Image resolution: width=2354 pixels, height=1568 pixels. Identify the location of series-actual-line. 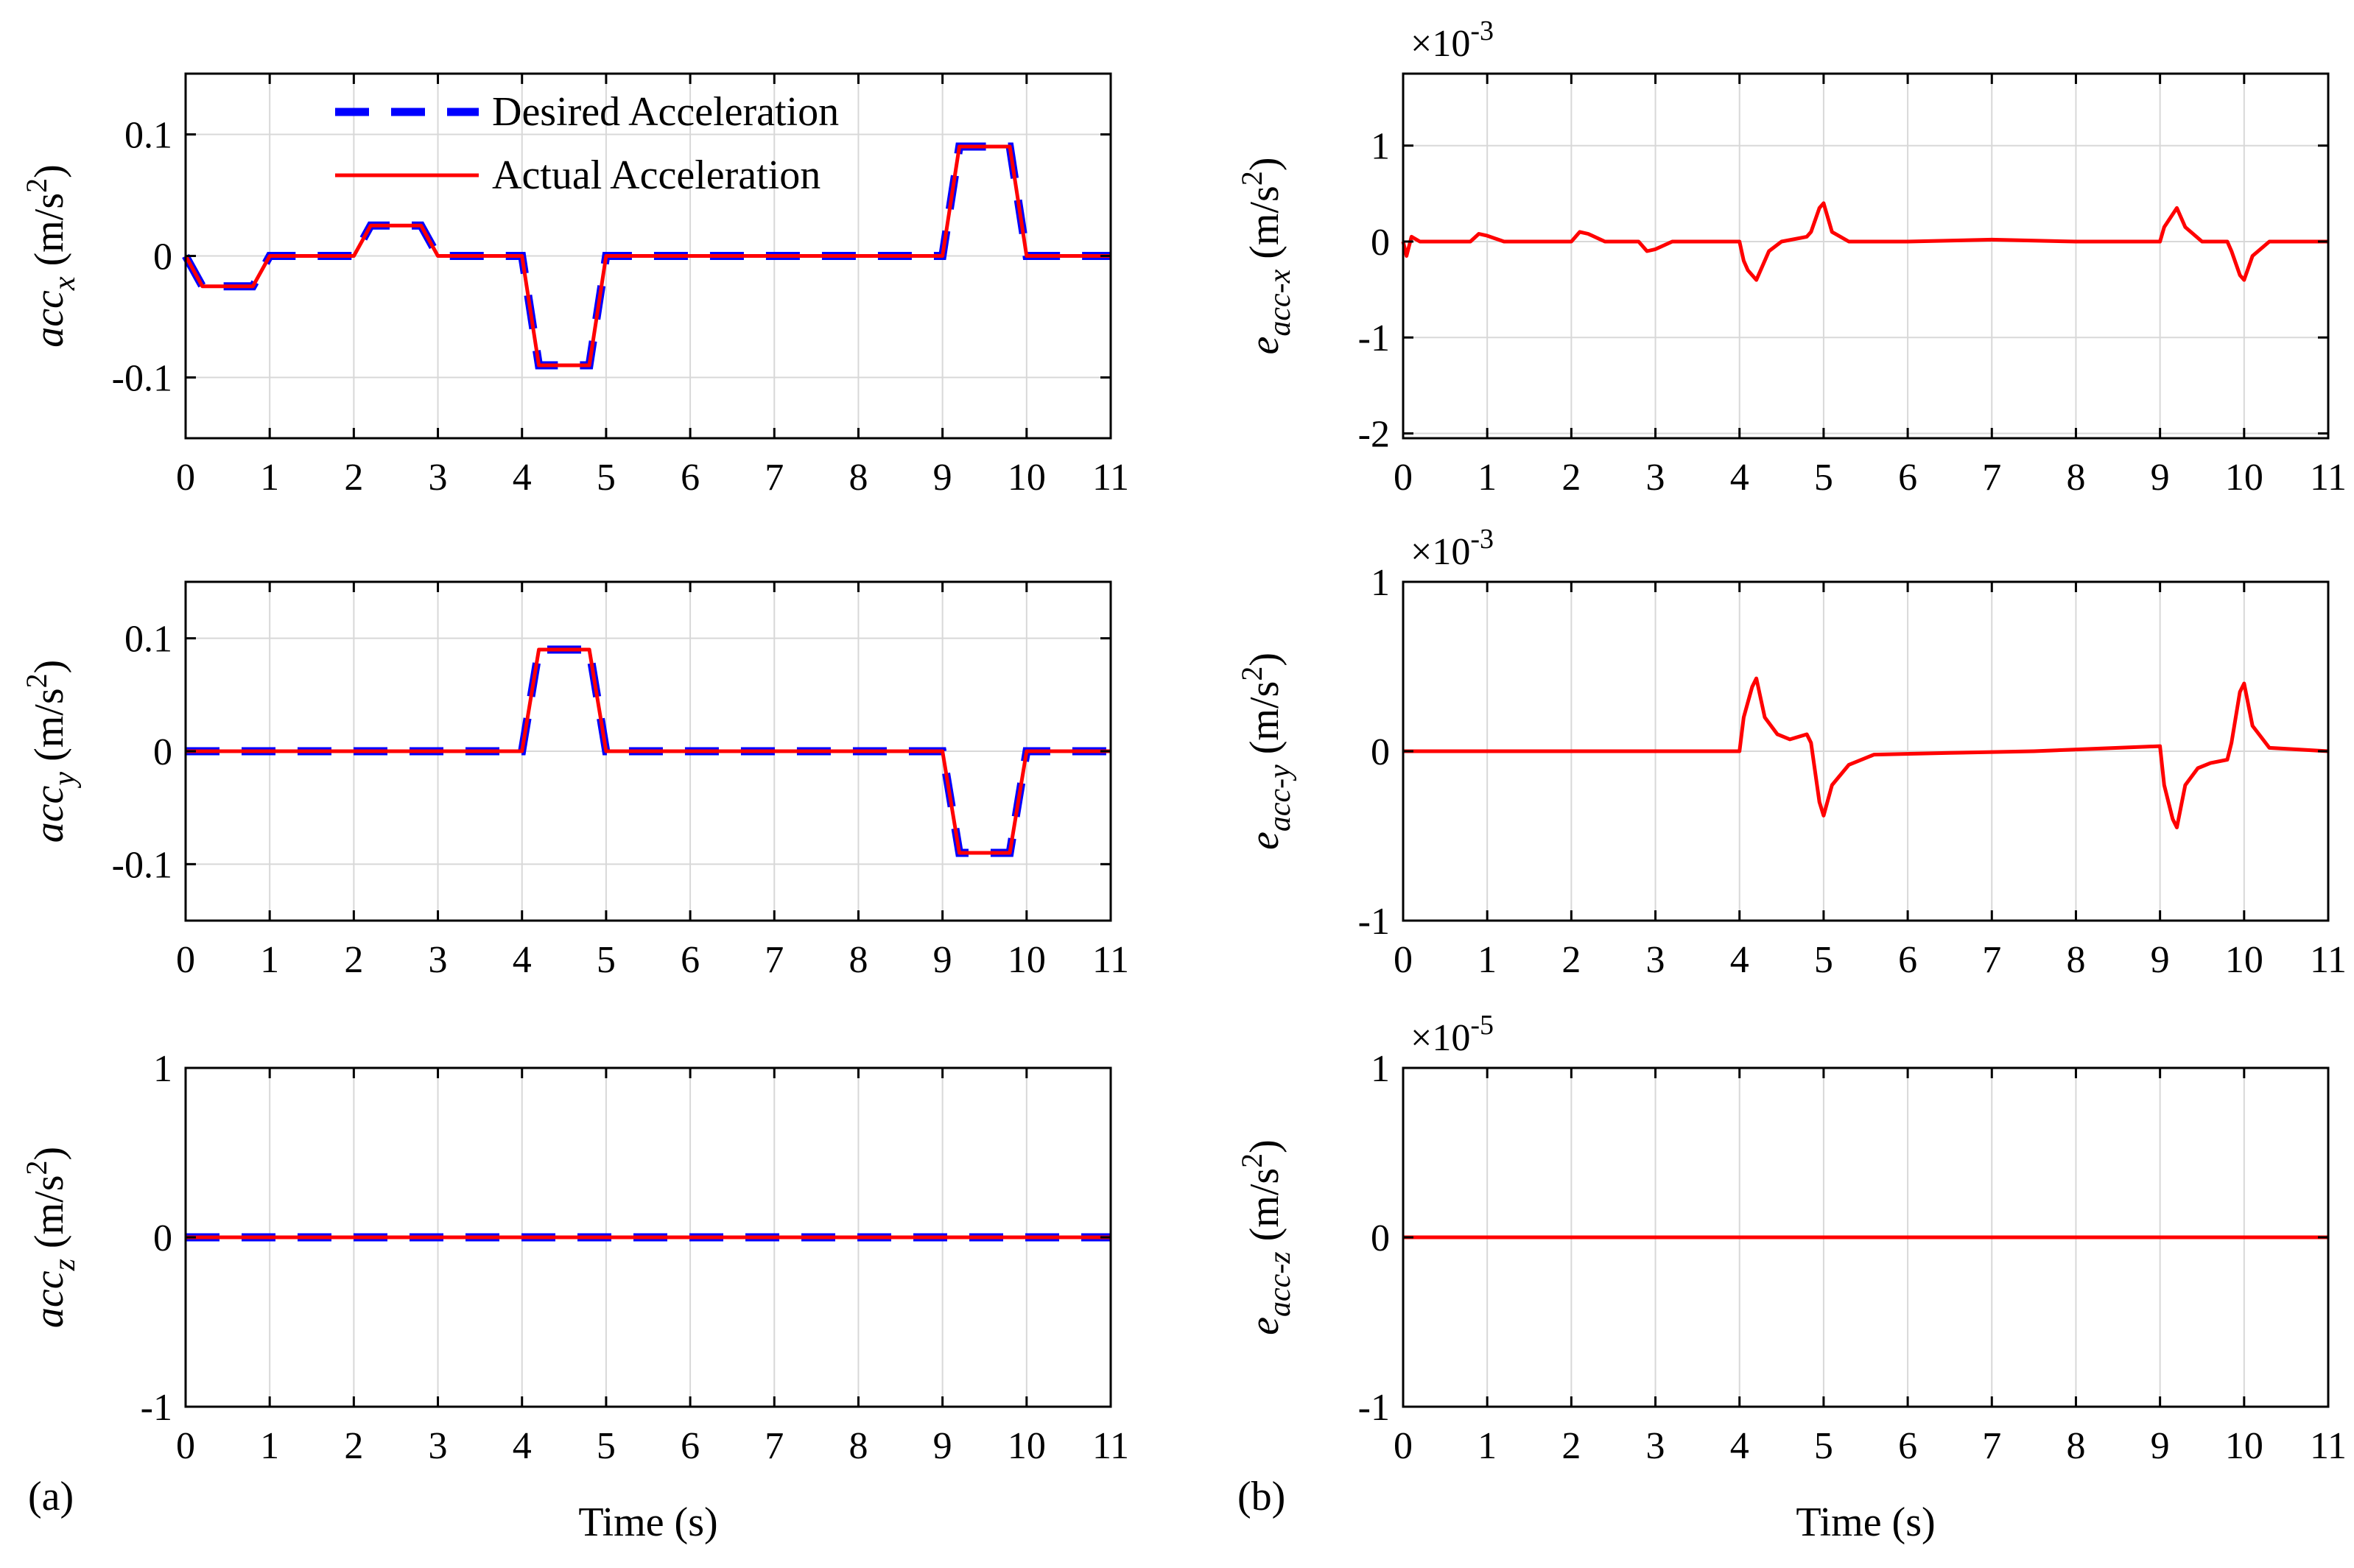
(647, 256).